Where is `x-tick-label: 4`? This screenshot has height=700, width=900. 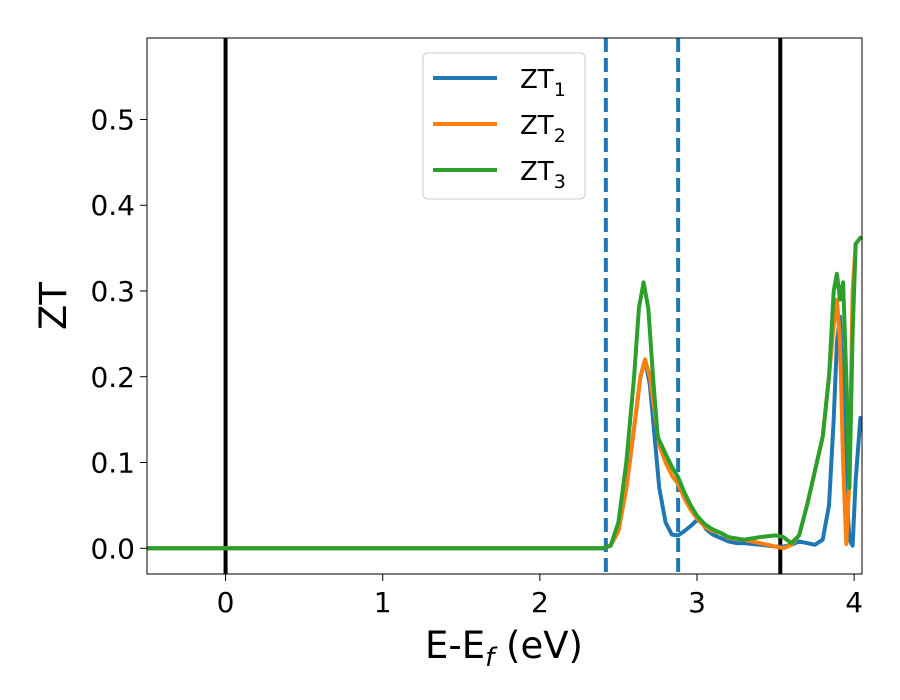 x-tick-label: 4 is located at coordinates (854, 602).